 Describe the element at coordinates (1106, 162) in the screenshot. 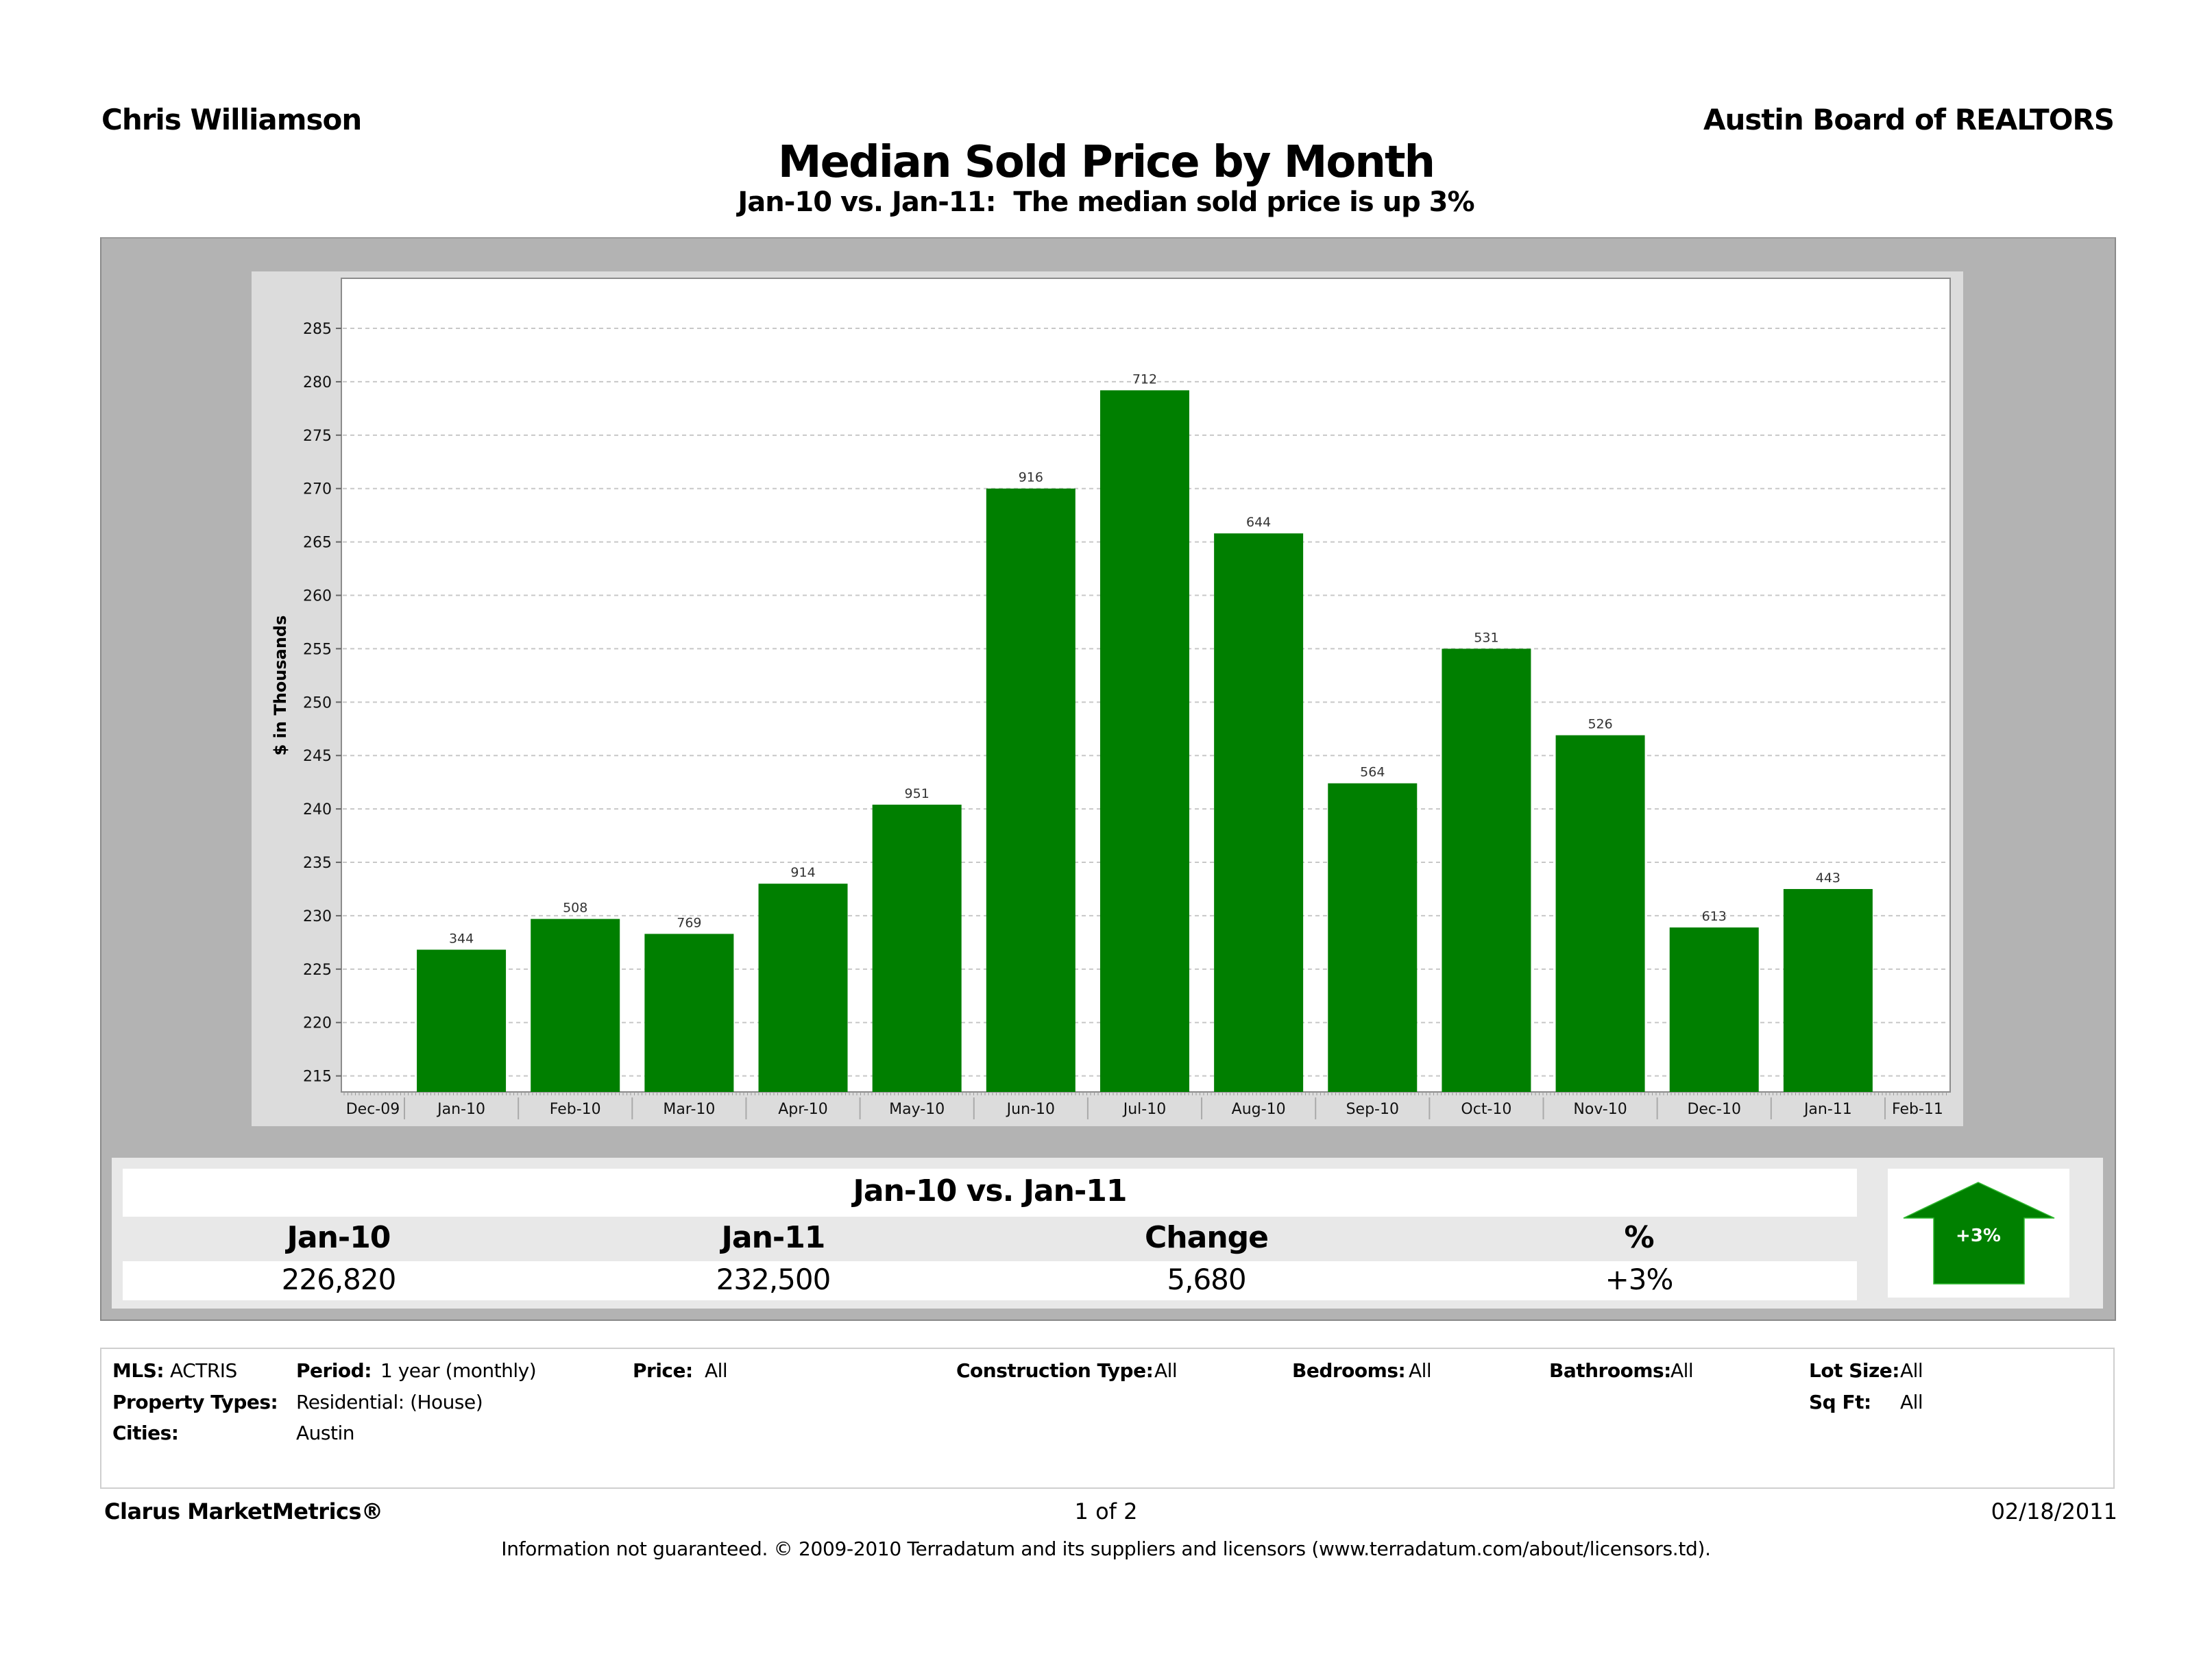

I see `report-title: Median Sold Price by Month` at that location.